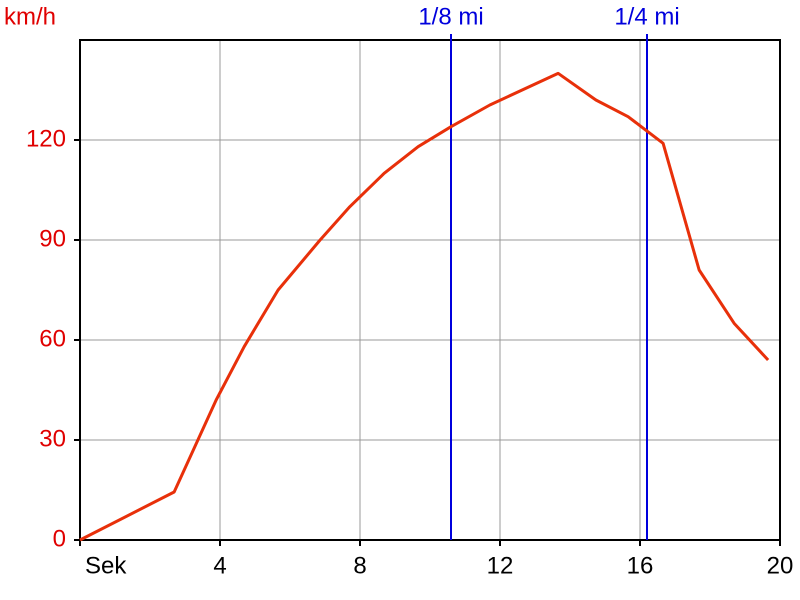  What do you see at coordinates (30, 16) in the screenshot?
I see `y-axis-label: km/h` at bounding box center [30, 16].